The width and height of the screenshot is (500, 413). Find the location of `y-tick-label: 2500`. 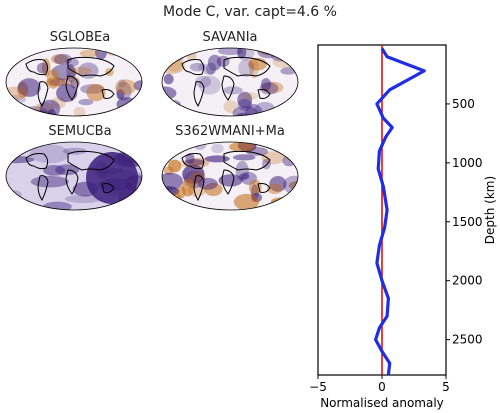

y-tick-label: 2500 is located at coordinates (467, 340).